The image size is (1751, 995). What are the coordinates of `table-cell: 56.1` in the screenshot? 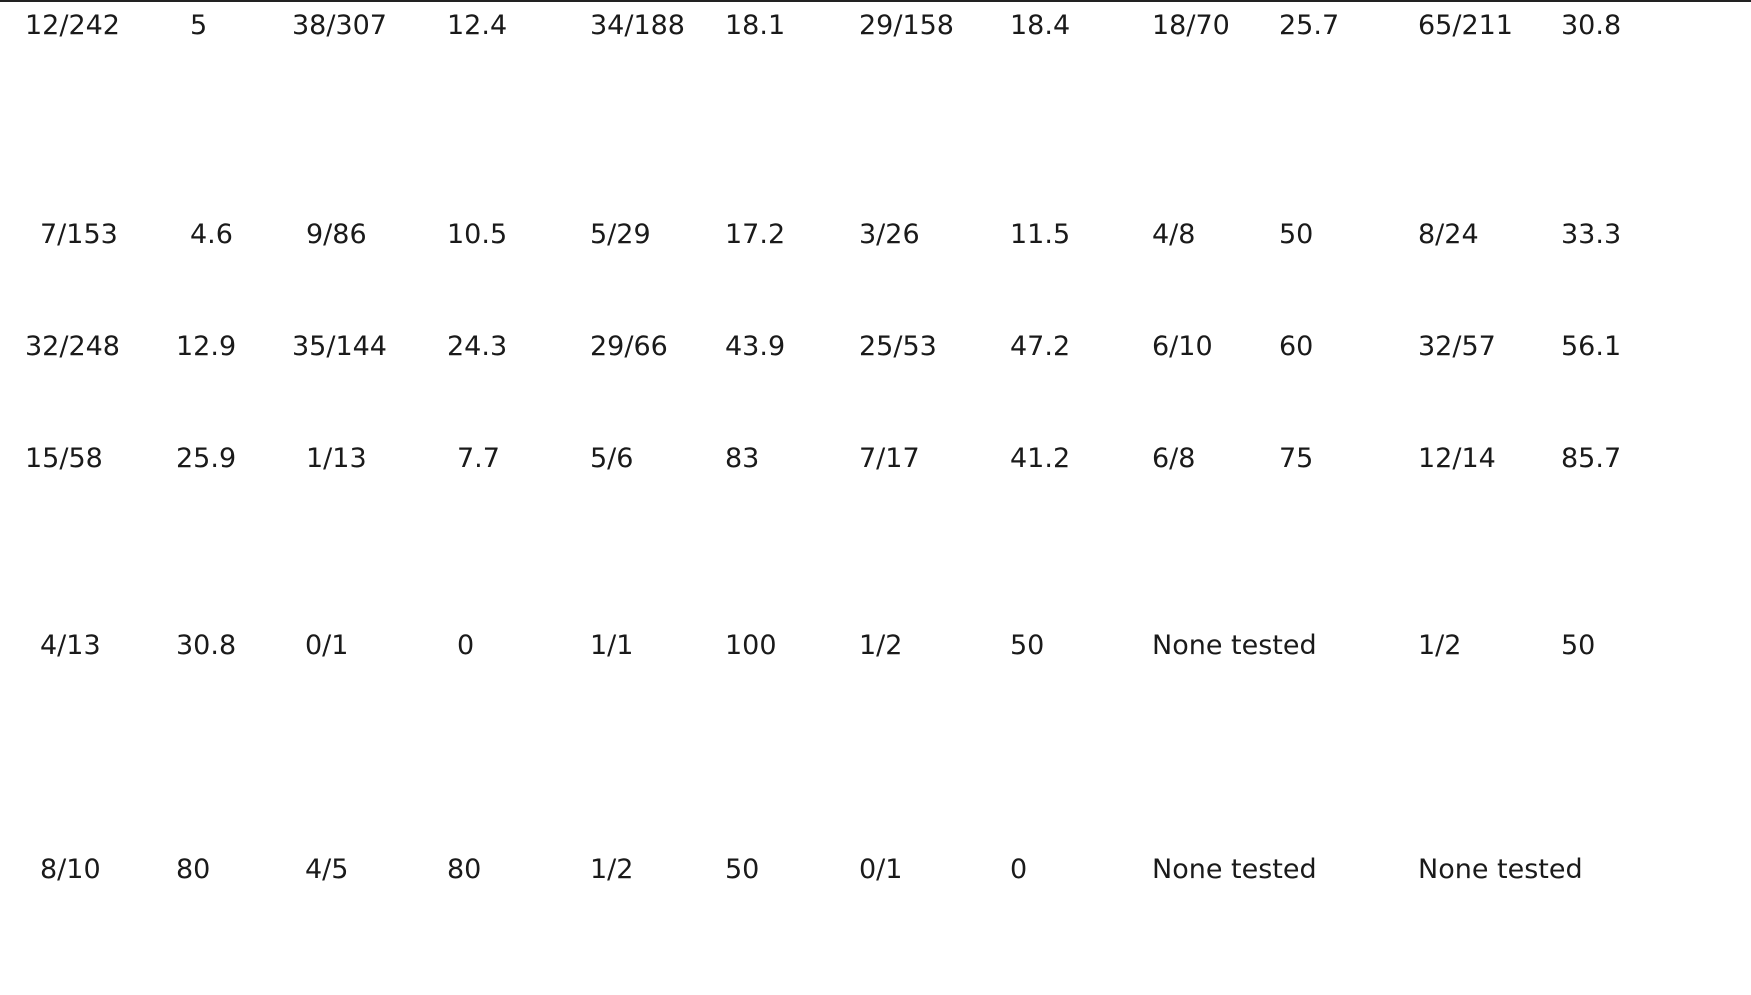 It's located at (1591, 346).